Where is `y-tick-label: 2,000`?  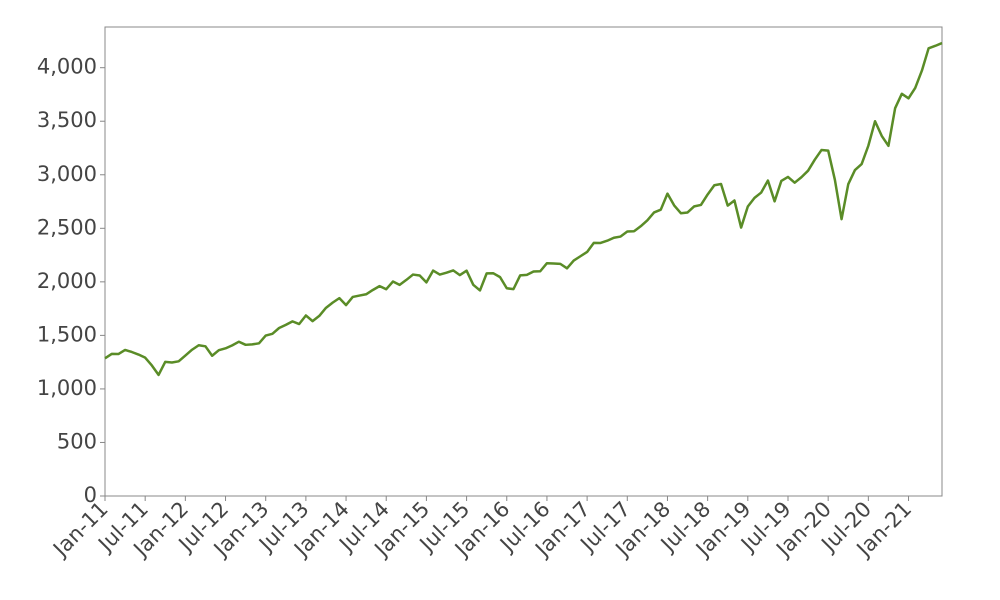
y-tick-label: 2,000 is located at coordinates (67, 281).